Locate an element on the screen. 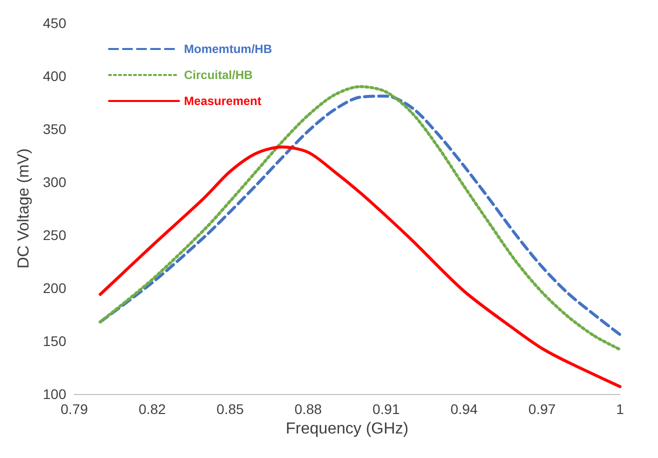  text: Momemtum/HB is located at coordinates (228, 49).